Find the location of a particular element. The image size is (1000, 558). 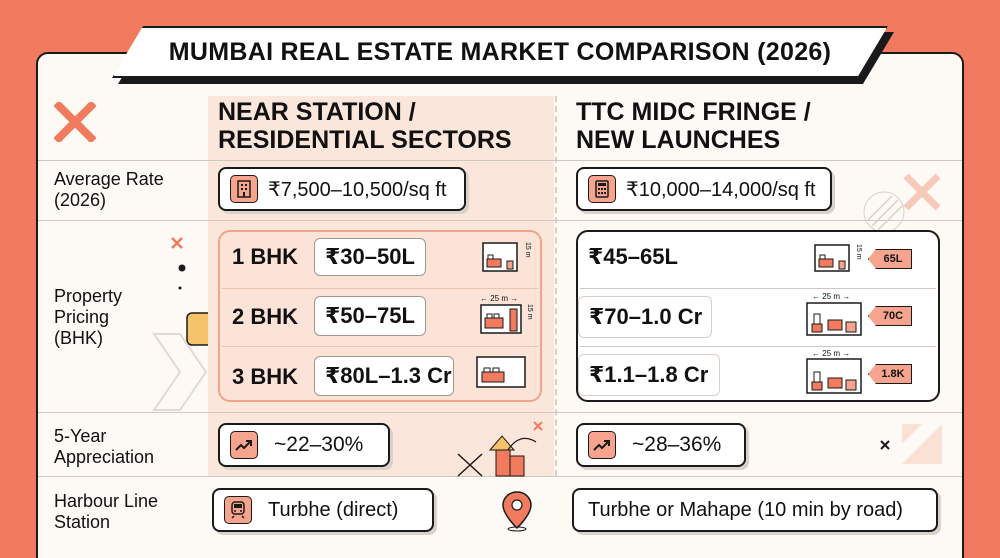

row-label-average-rate: Average Rate (2026) is located at coordinates (109, 189).